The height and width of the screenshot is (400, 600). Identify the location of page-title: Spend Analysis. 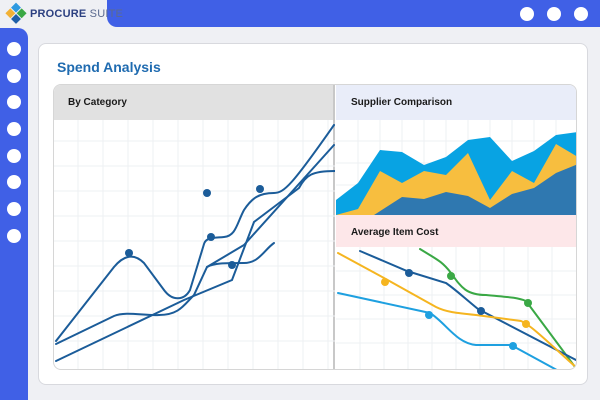
(109, 67).